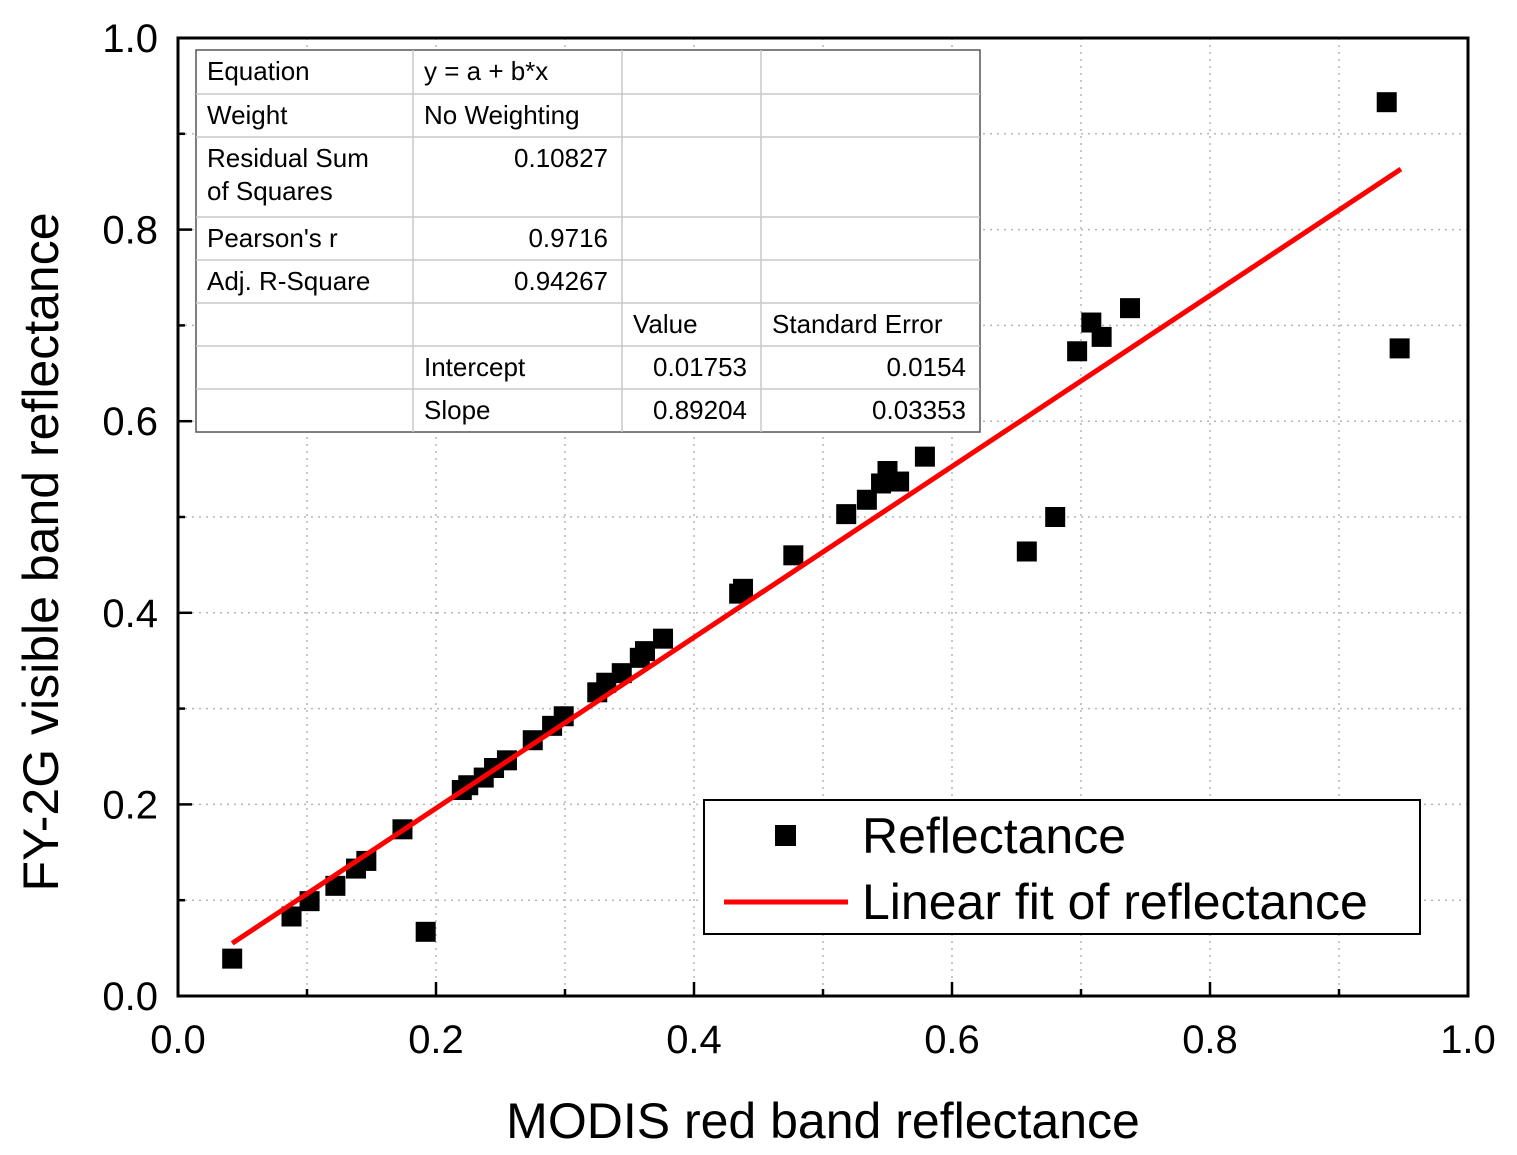 This screenshot has height=1155, width=1517. Describe the element at coordinates (785, 835) in the screenshot. I see `legend-marker-reflectance` at that location.